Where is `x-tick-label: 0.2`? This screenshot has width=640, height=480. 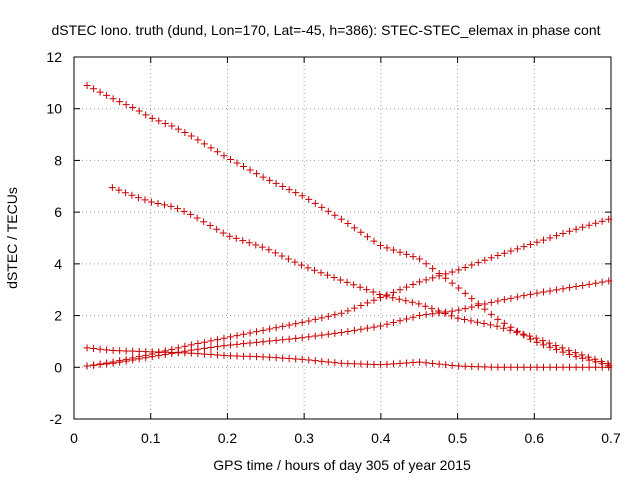
x-tick-label: 0.2 is located at coordinates (228, 438).